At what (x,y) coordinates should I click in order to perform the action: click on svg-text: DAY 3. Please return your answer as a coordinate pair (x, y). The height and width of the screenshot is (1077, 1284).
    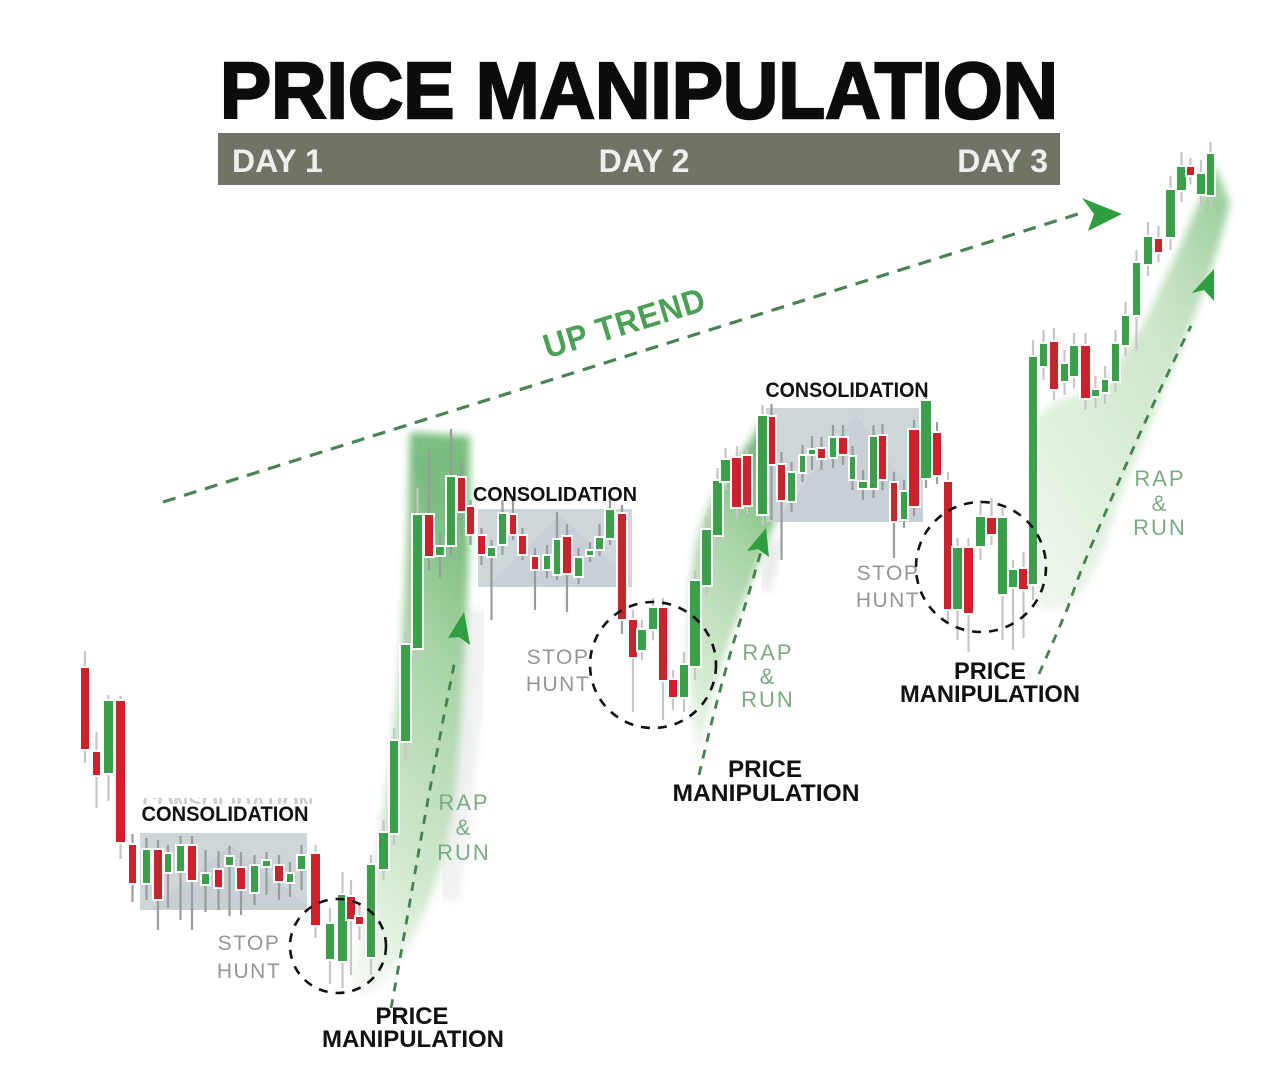
    Looking at the image, I should click on (1002, 161).